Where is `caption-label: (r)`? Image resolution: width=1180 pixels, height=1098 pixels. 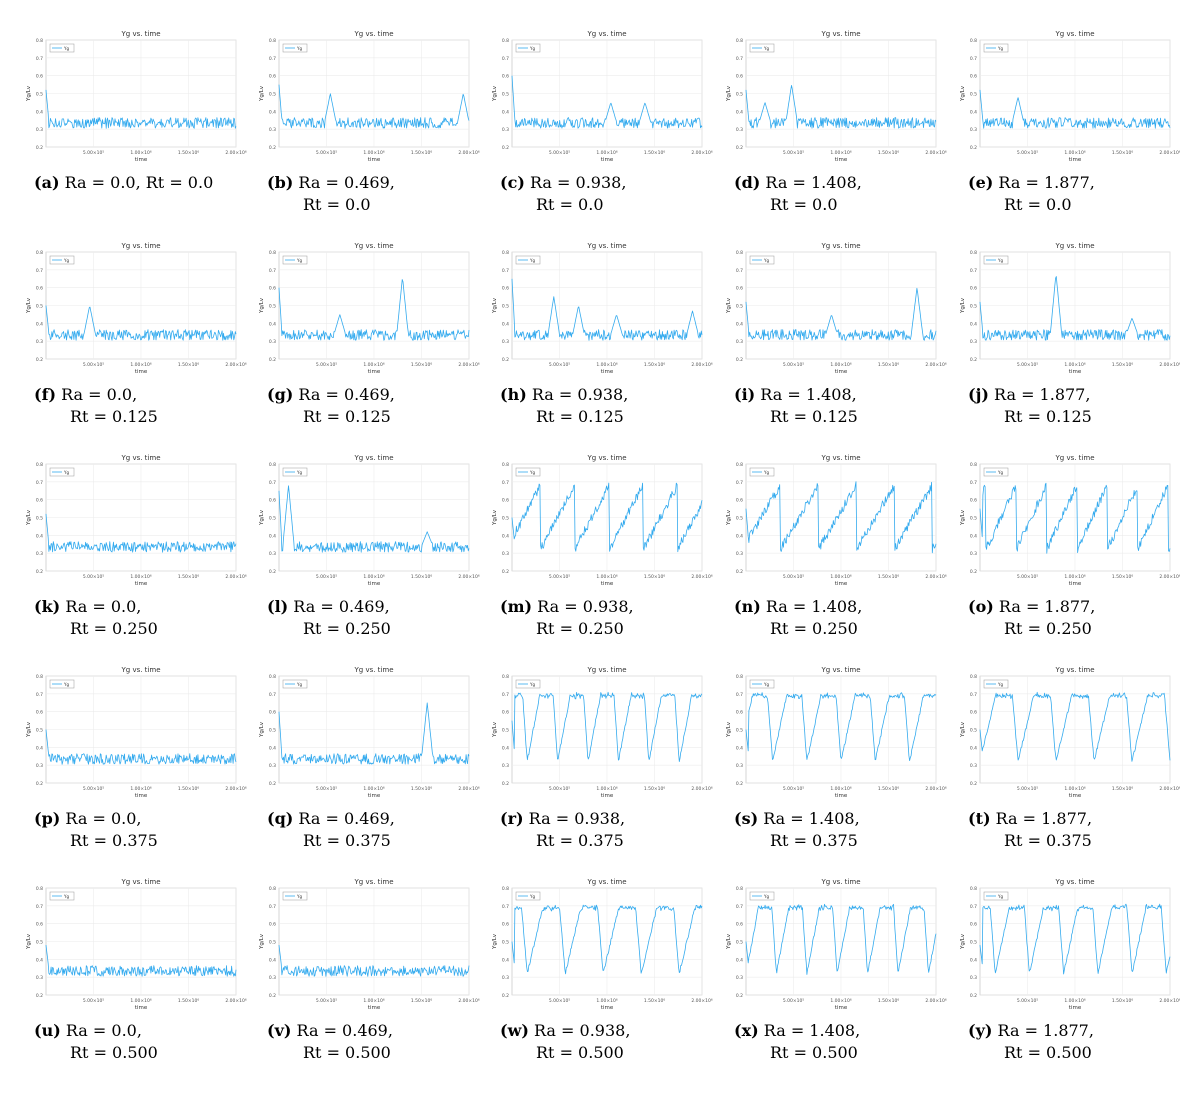 caption-label: (r) is located at coordinates (512, 818).